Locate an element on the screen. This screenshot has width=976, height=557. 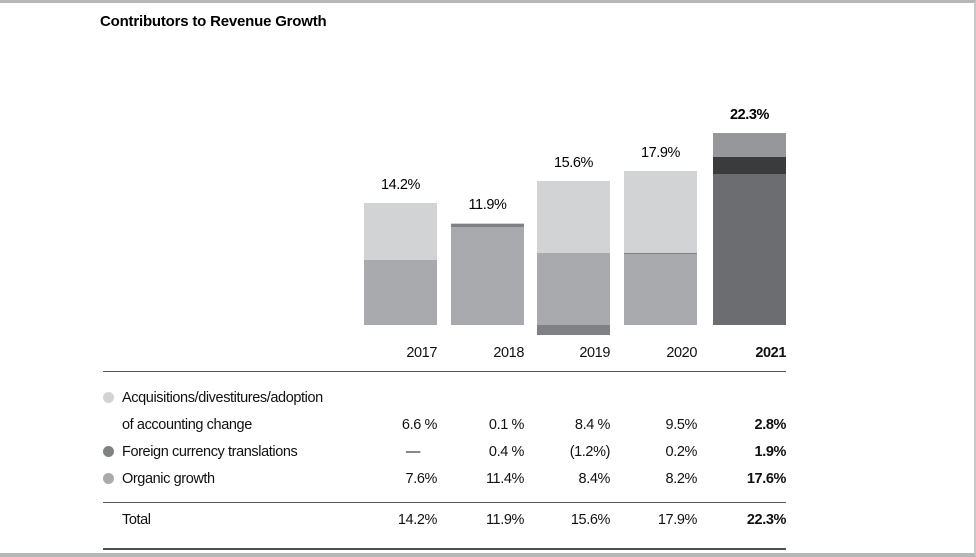
bar-segment-2019-organic is located at coordinates (573, 288).